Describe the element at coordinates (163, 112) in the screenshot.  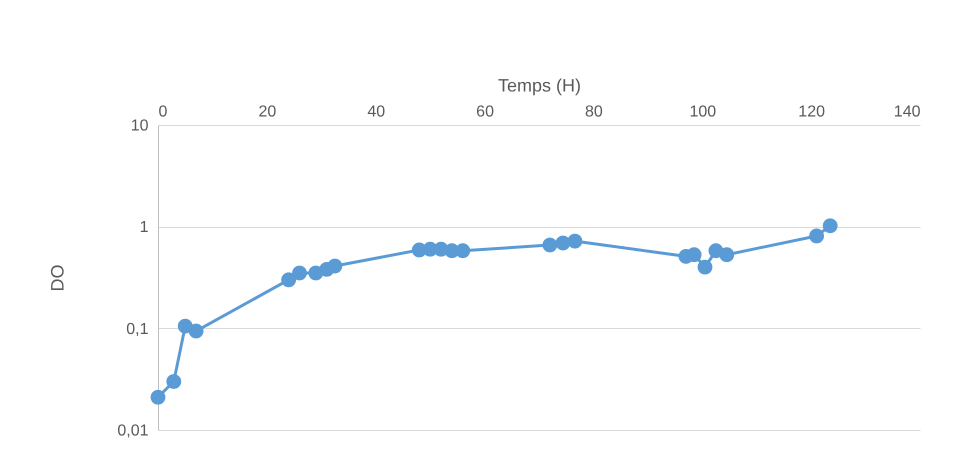
I see `x-tick-label: 0` at that location.